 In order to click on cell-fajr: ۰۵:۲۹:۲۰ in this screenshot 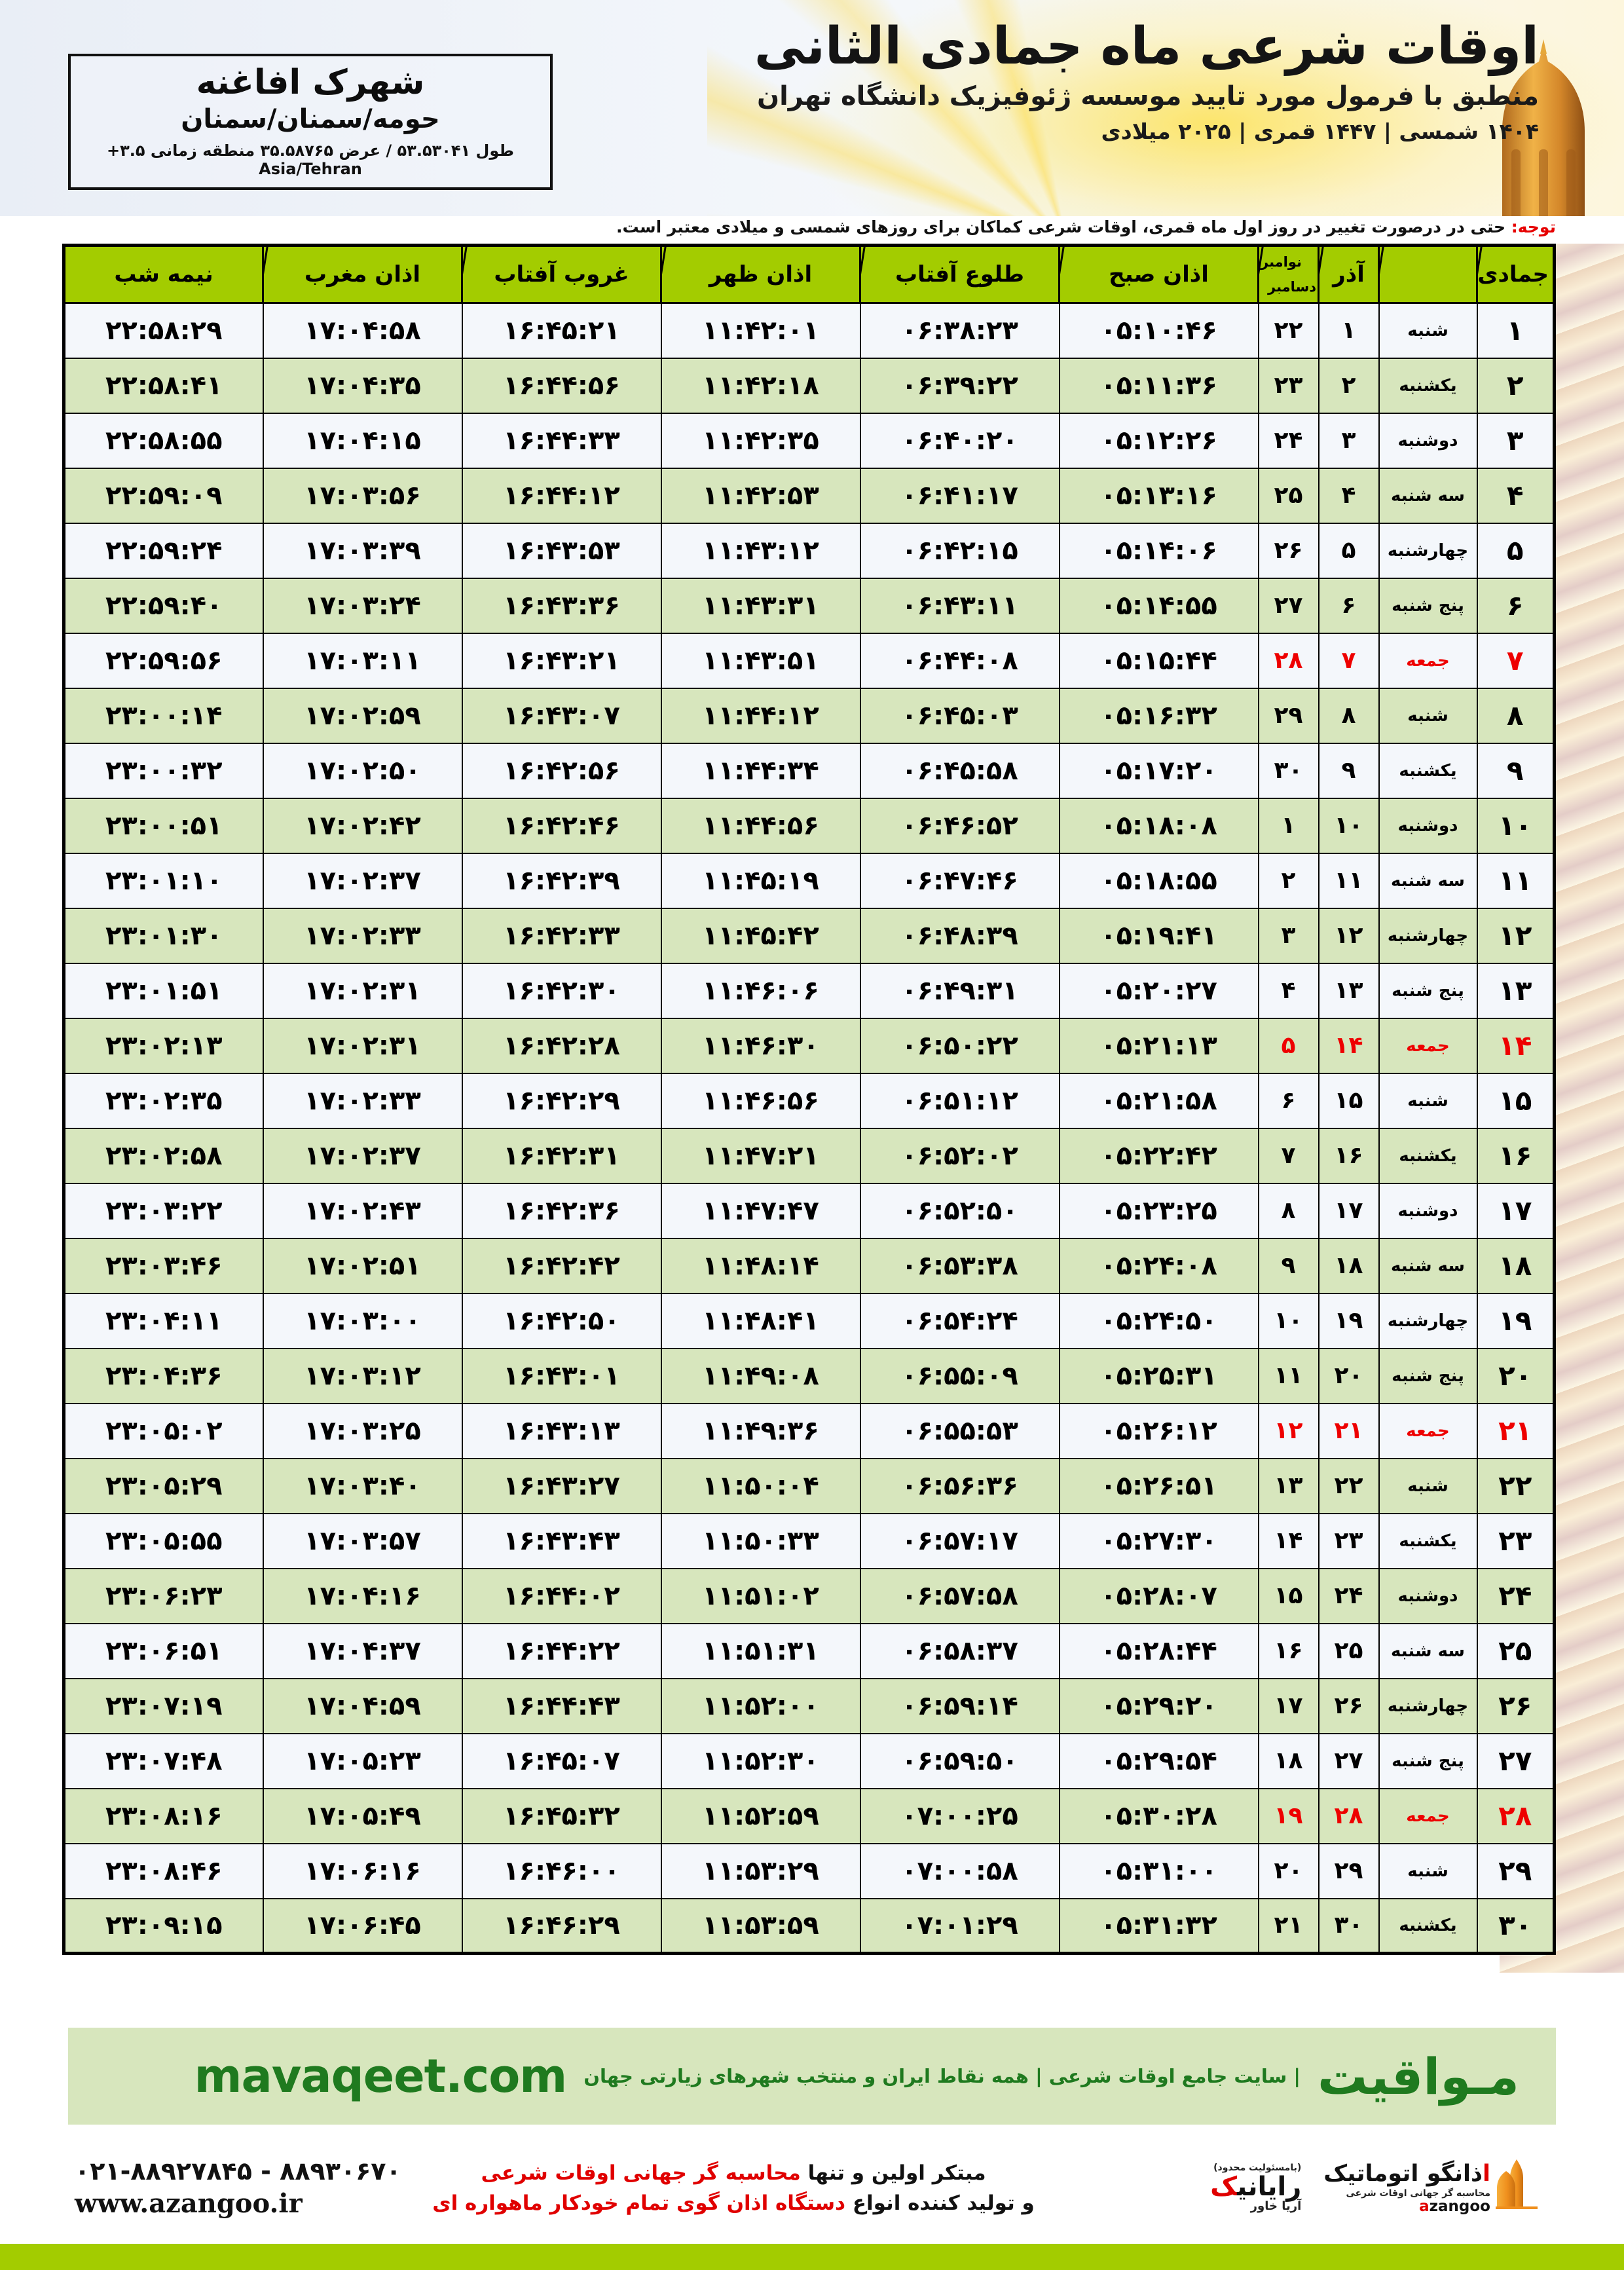, I will do `click(1158, 1705)`.